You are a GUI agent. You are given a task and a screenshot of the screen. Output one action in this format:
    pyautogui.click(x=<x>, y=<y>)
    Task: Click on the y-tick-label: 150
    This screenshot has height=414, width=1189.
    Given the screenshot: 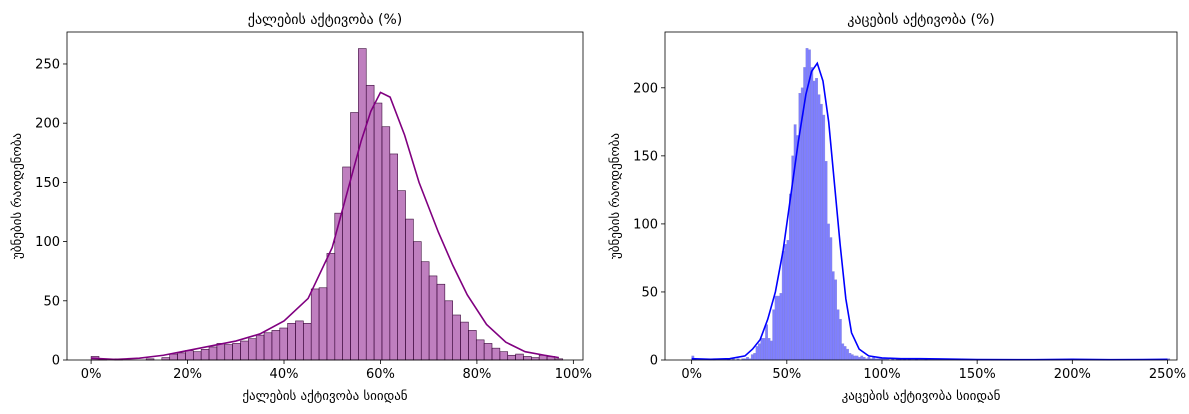 What is the action you would take?
    pyautogui.click(x=47, y=183)
    